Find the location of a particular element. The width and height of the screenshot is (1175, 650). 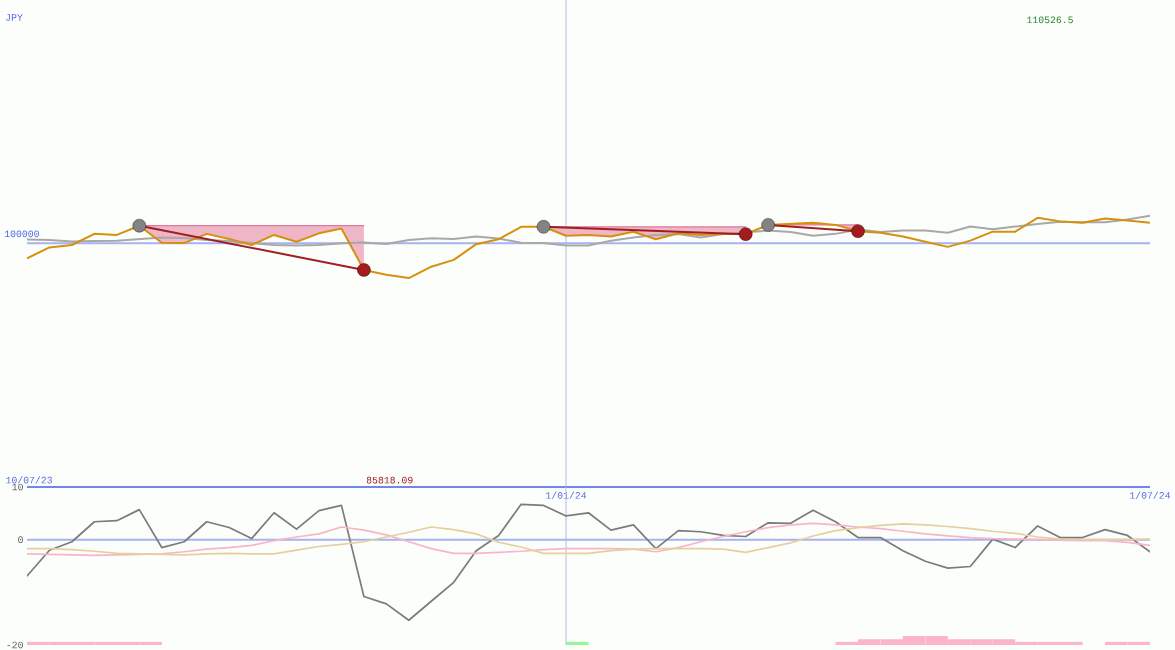

y-tick-label: 10 is located at coordinates (17, 487).